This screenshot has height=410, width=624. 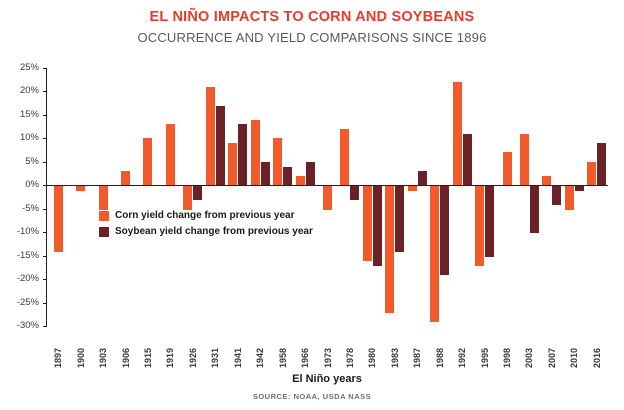 I want to click on bar-corn-1900, so click(x=81, y=188).